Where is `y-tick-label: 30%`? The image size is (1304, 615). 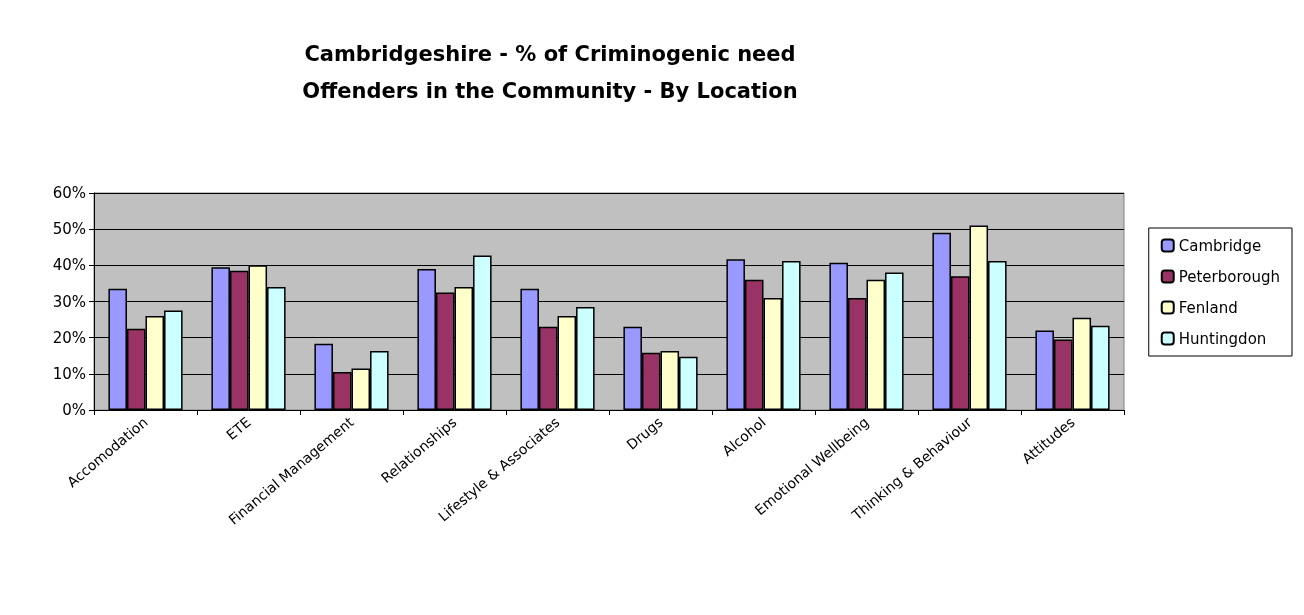
y-tick-label: 30% is located at coordinates (69, 301).